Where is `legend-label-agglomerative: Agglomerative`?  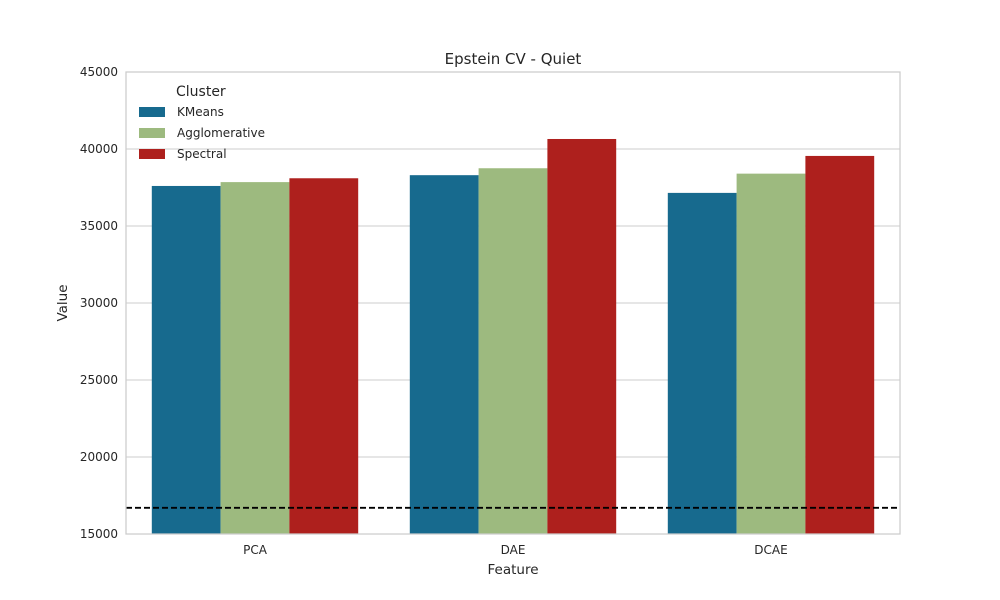 legend-label-agglomerative: Agglomerative is located at coordinates (221, 133).